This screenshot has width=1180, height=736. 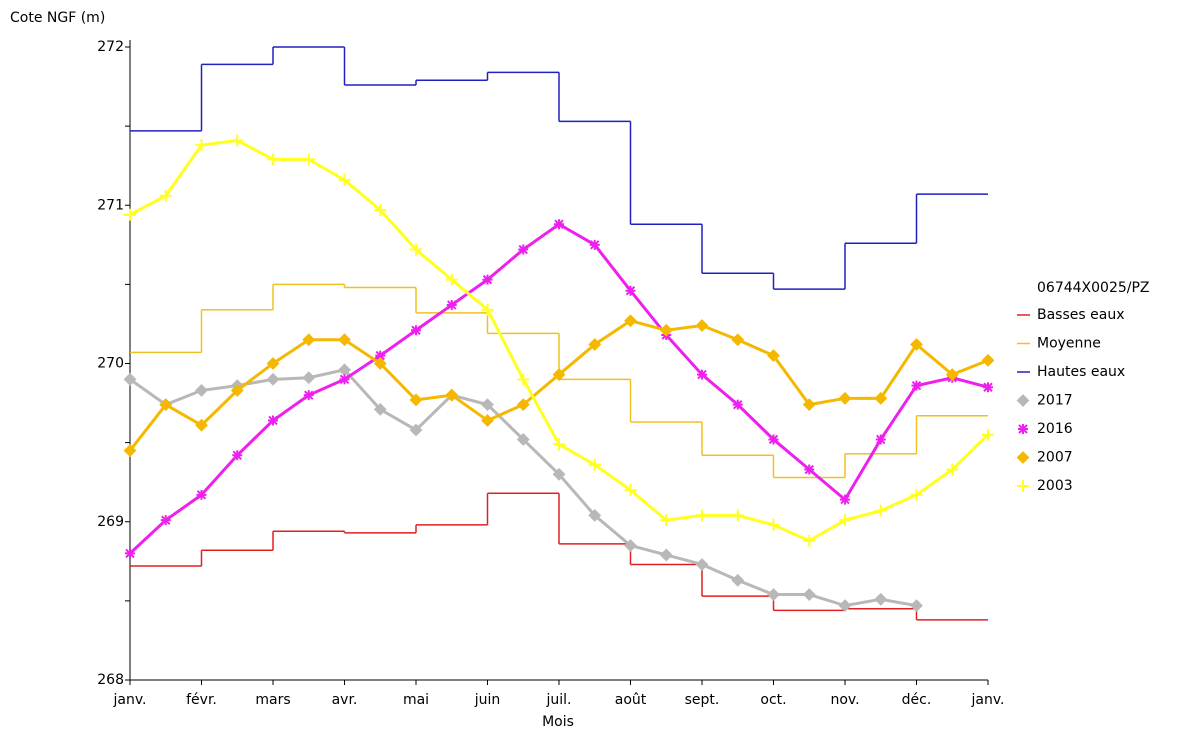 I want to click on x-tick-label: sept., so click(x=702, y=700).